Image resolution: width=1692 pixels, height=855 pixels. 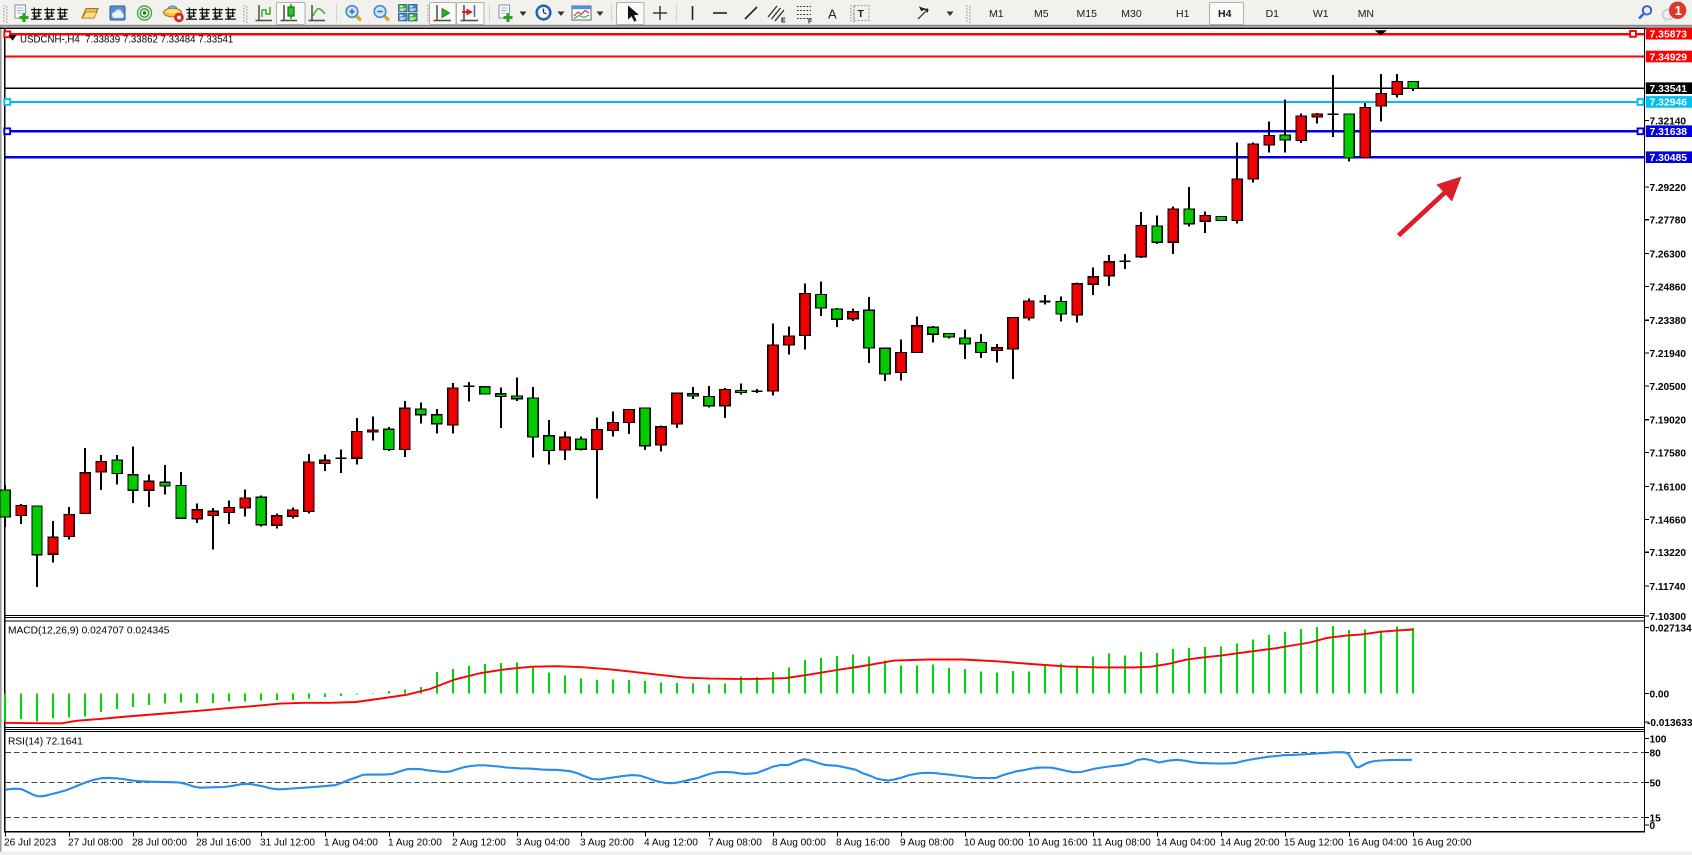 I want to click on svg-text: 28 Jul 00:00, so click(x=159, y=843).